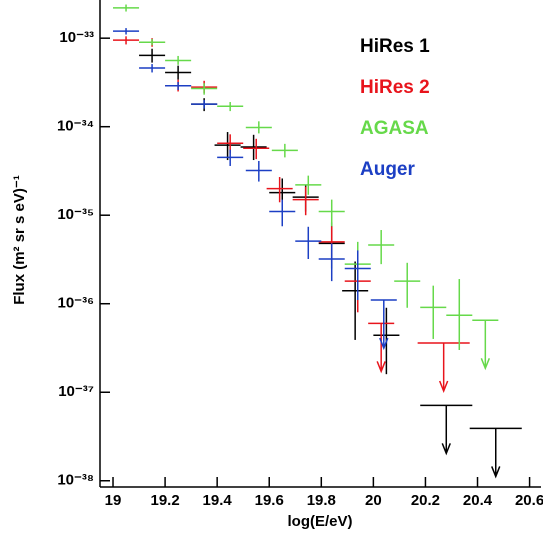  What do you see at coordinates (395, 87) in the screenshot?
I see `legend-label: HiRes 2` at bounding box center [395, 87].